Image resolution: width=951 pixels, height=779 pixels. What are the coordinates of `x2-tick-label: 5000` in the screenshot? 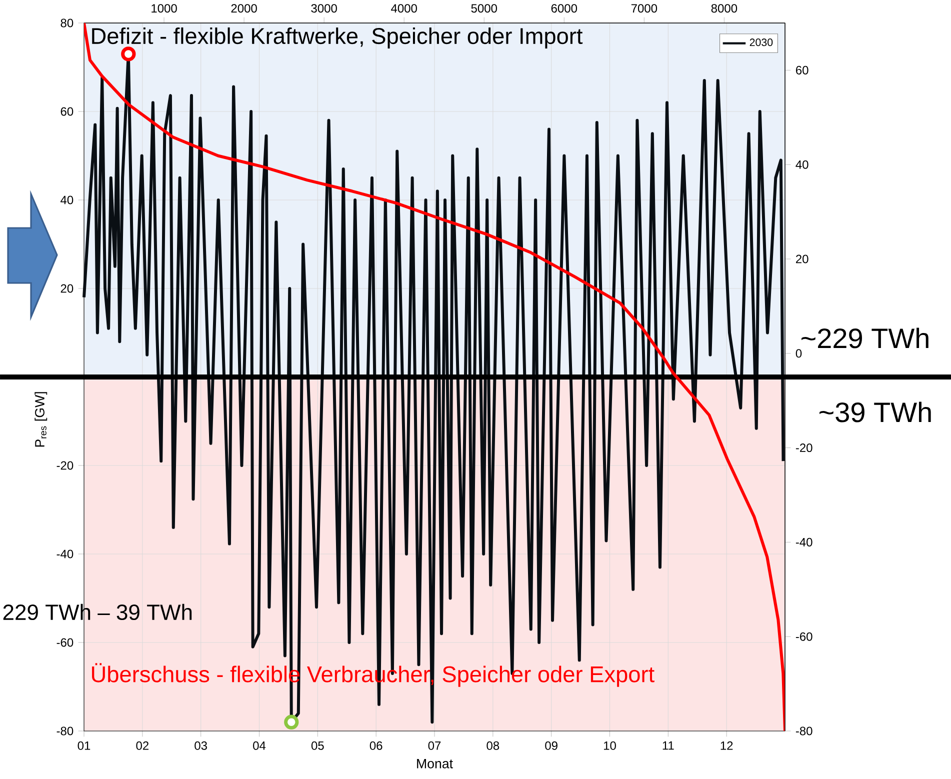 It's located at (484, 8).